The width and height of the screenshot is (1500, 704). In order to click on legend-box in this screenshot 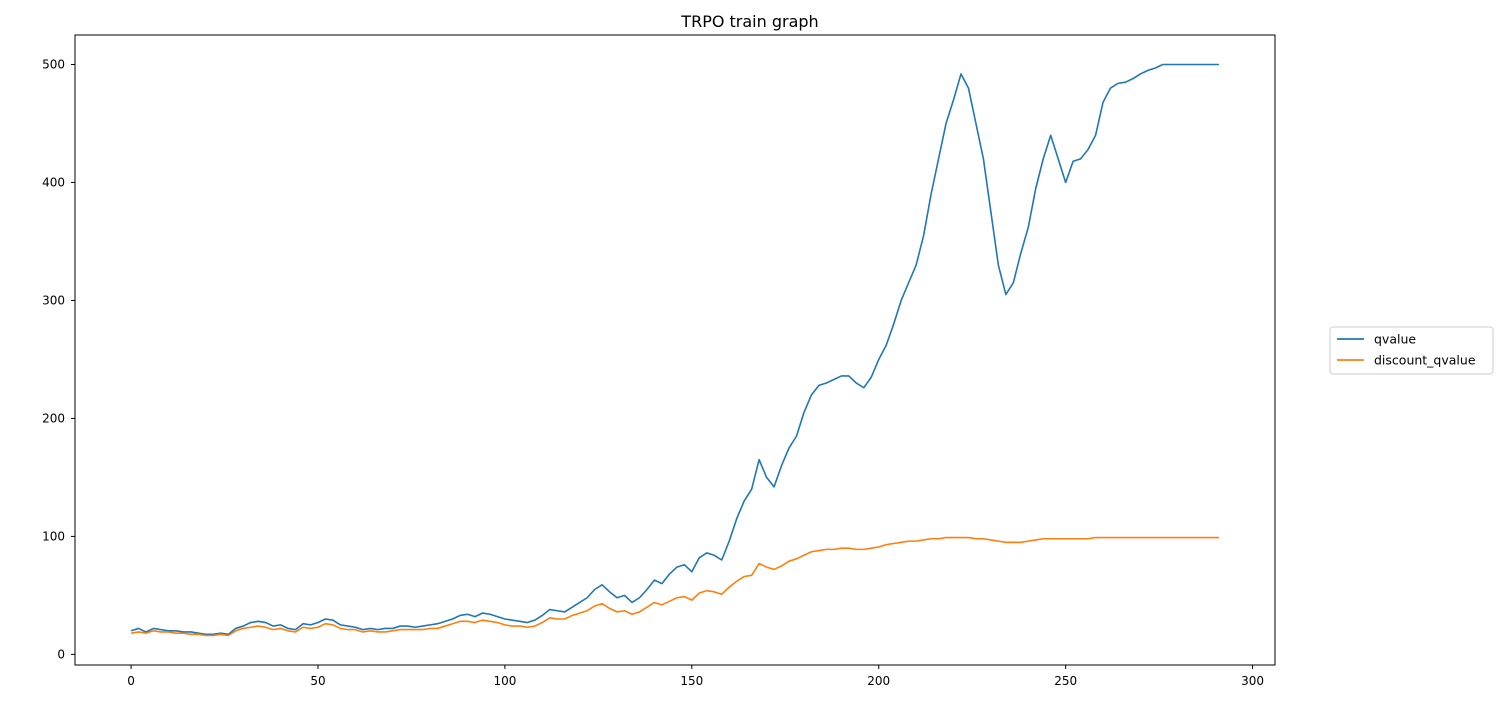, I will do `click(1411, 350)`.